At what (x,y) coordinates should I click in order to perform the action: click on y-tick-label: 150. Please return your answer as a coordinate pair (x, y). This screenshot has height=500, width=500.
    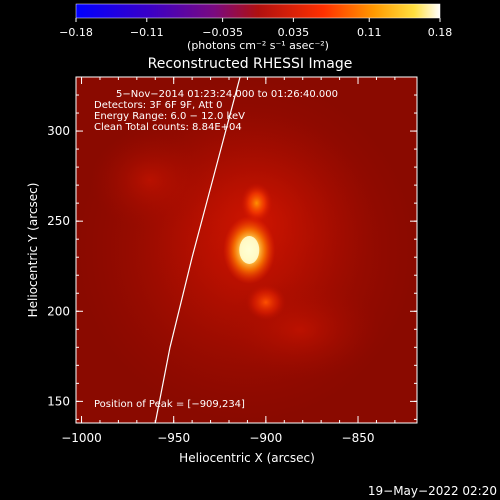
    Looking at the image, I should click on (58, 401).